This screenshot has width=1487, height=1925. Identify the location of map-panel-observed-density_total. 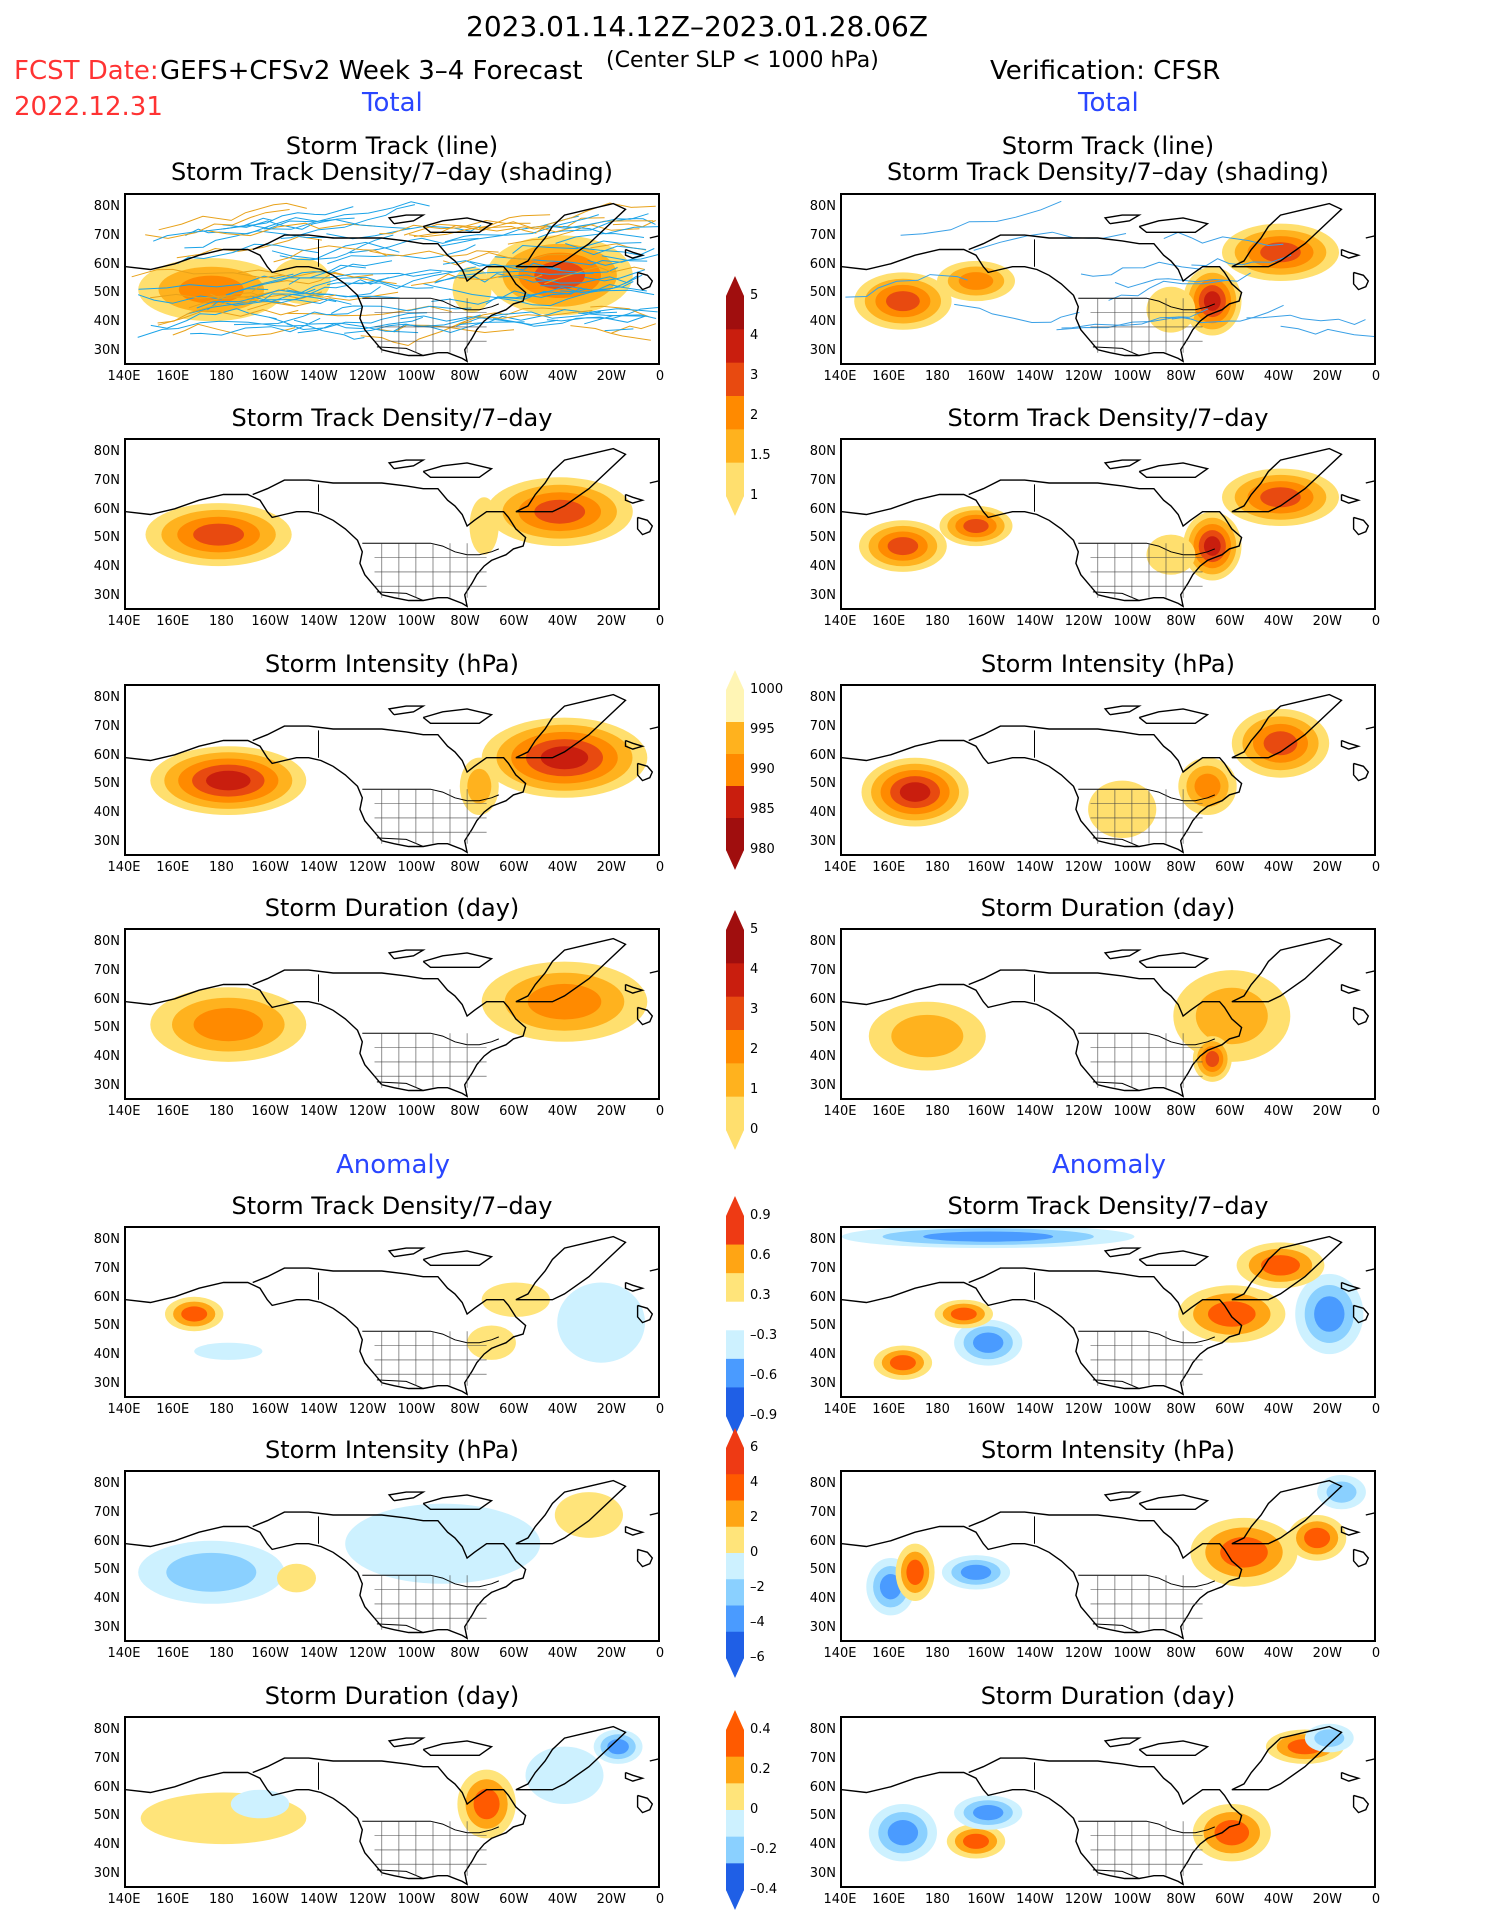
(1108, 524).